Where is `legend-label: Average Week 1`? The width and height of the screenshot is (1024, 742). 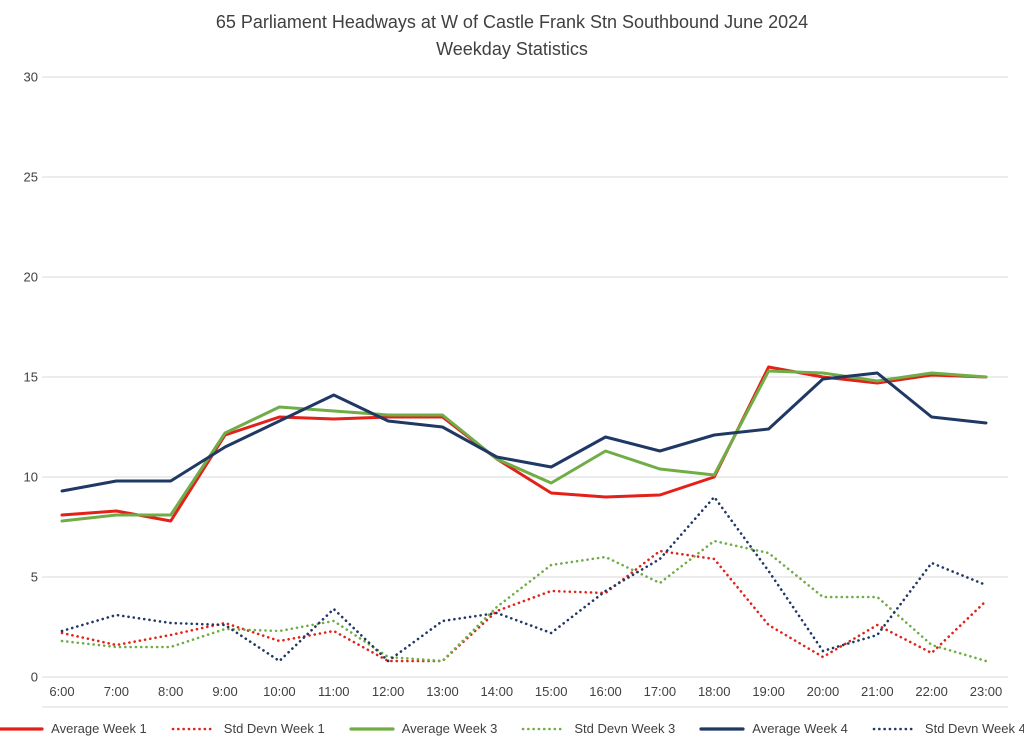
legend-label: Average Week 1 is located at coordinates (99, 728).